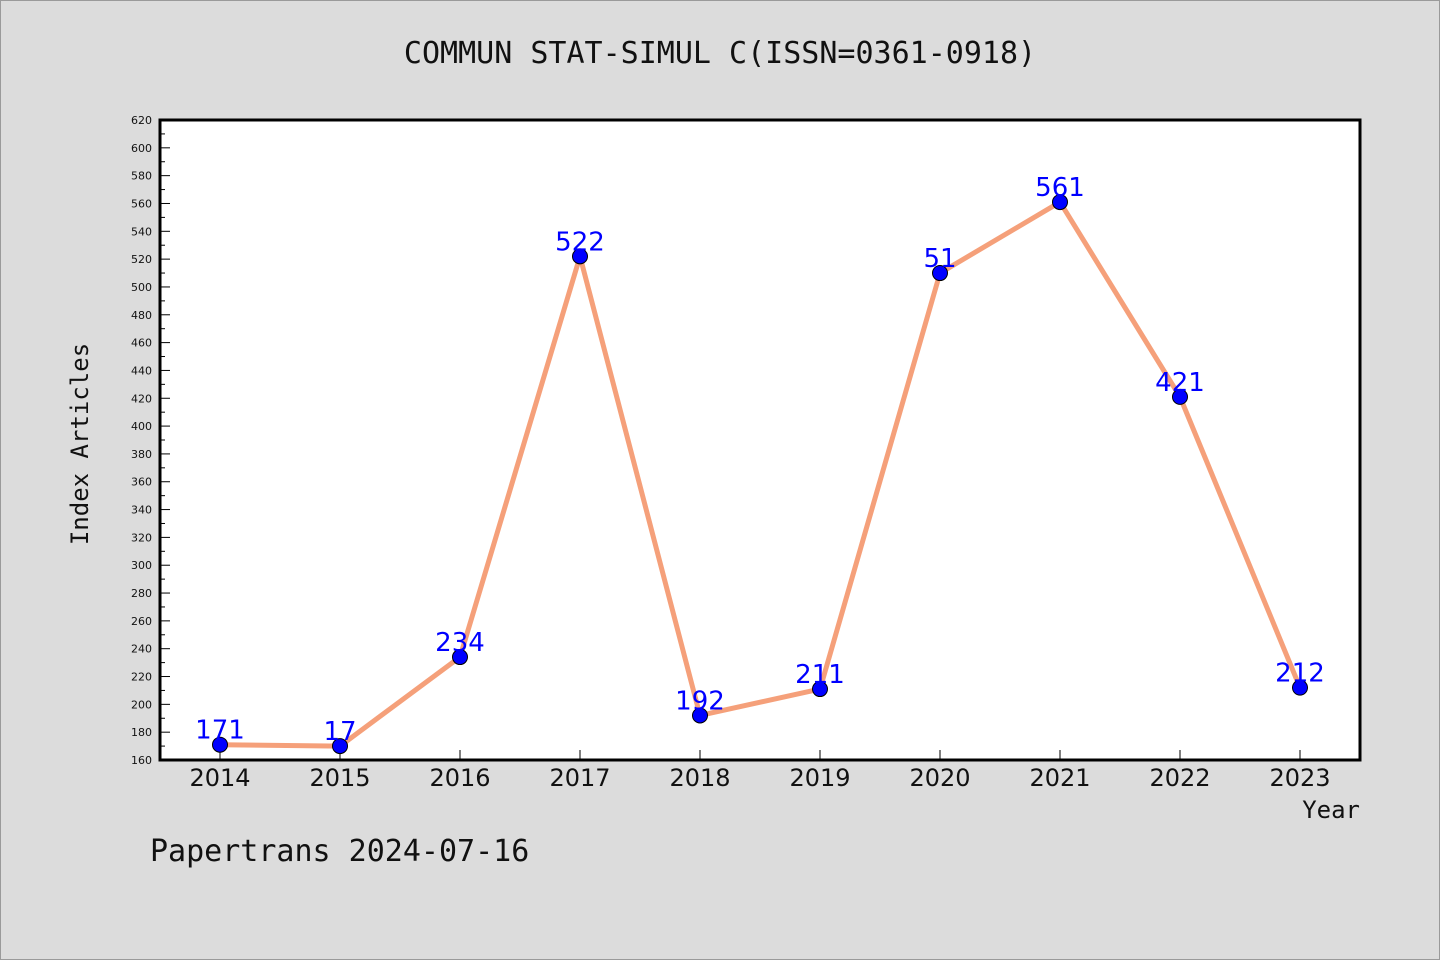 The height and width of the screenshot is (960, 1440). Describe the element at coordinates (141, 677) in the screenshot. I see `y-tick-label: 220` at that location.